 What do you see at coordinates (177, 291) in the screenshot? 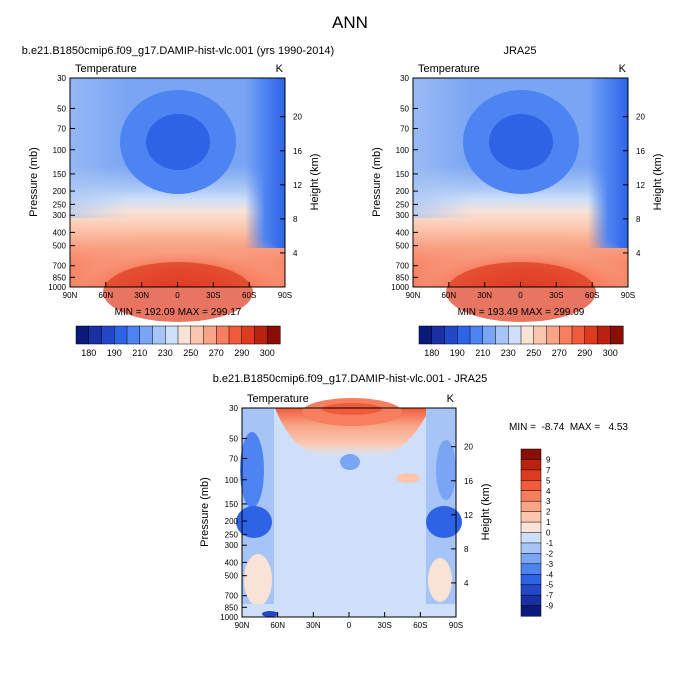
I see `panel-model-xaxis: 90N 60N 30N 0 30S 60S 90S` at bounding box center [177, 291].